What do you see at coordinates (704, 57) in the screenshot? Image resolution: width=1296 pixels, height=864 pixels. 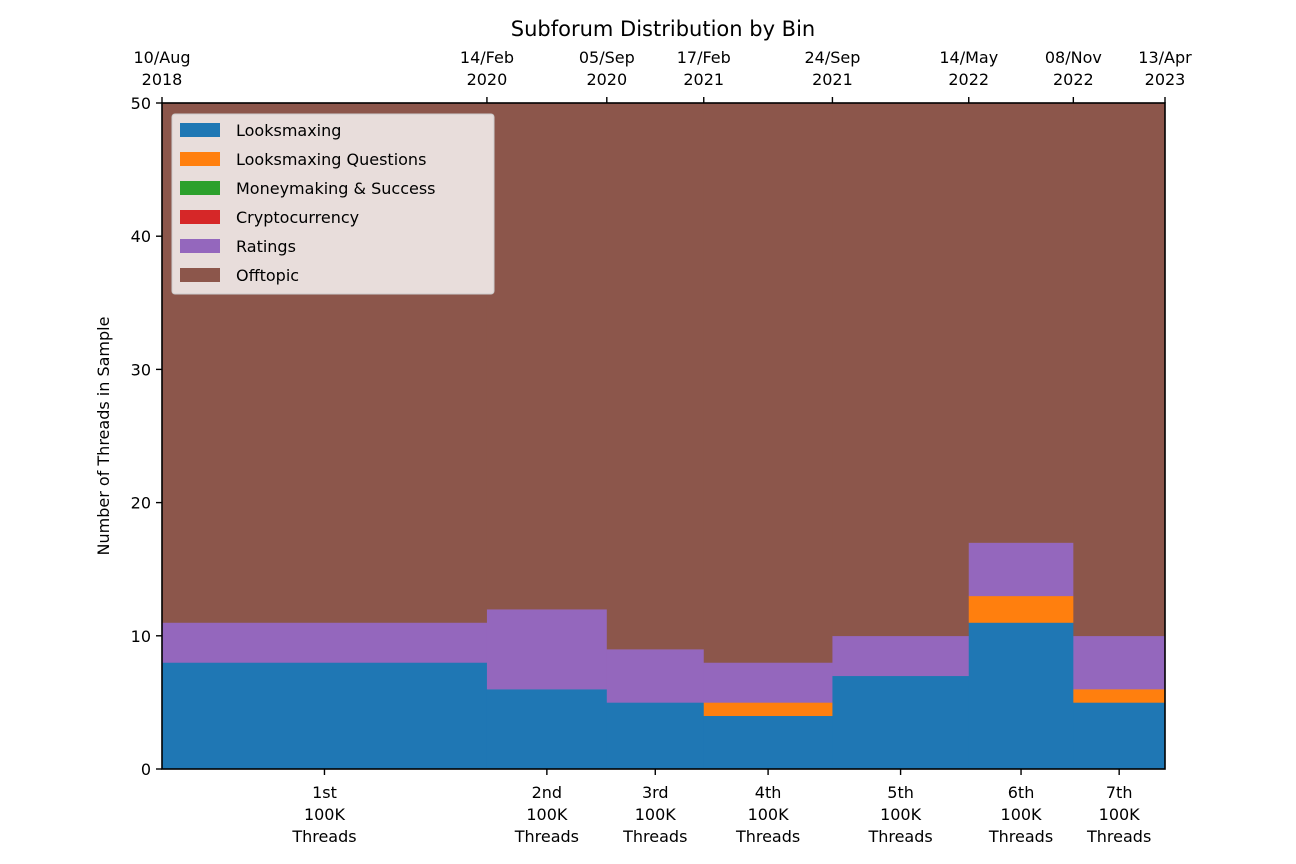 I see `top-tick-label: 17/Feb` at bounding box center [704, 57].